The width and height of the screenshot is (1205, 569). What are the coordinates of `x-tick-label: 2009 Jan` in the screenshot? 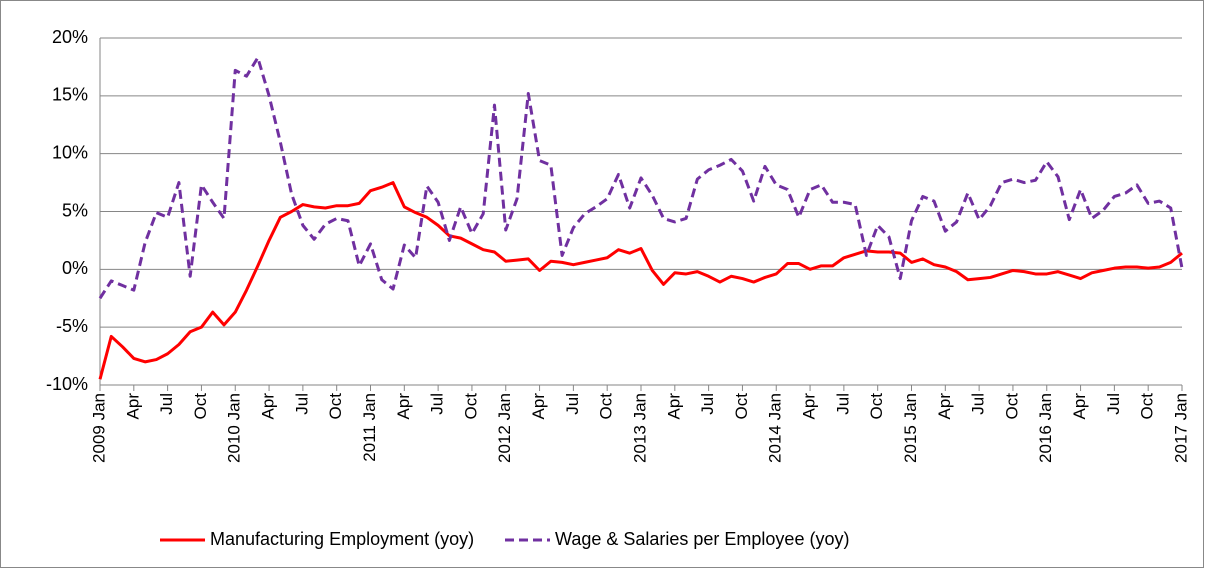 It's located at (98, 428).